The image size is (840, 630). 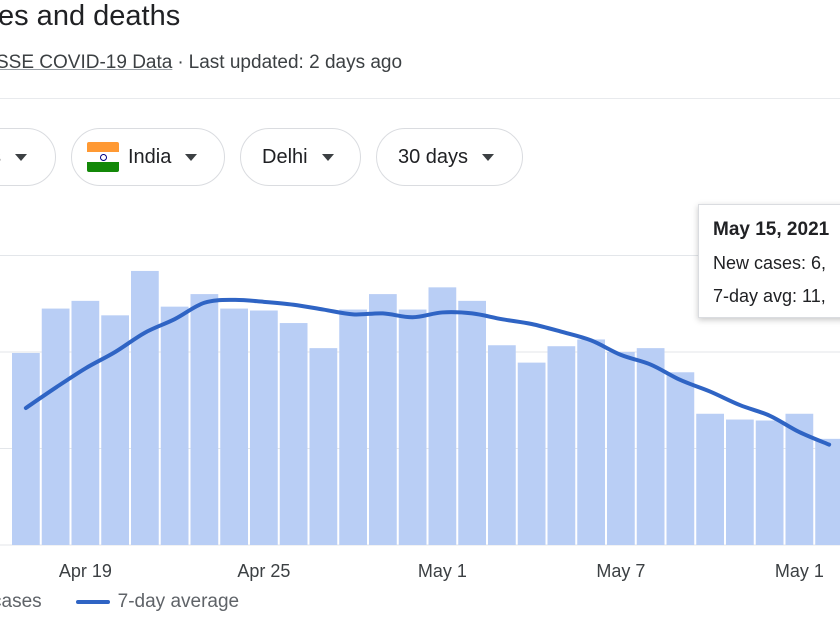 I want to click on x-tick-label: Apr 19, so click(x=85, y=571).